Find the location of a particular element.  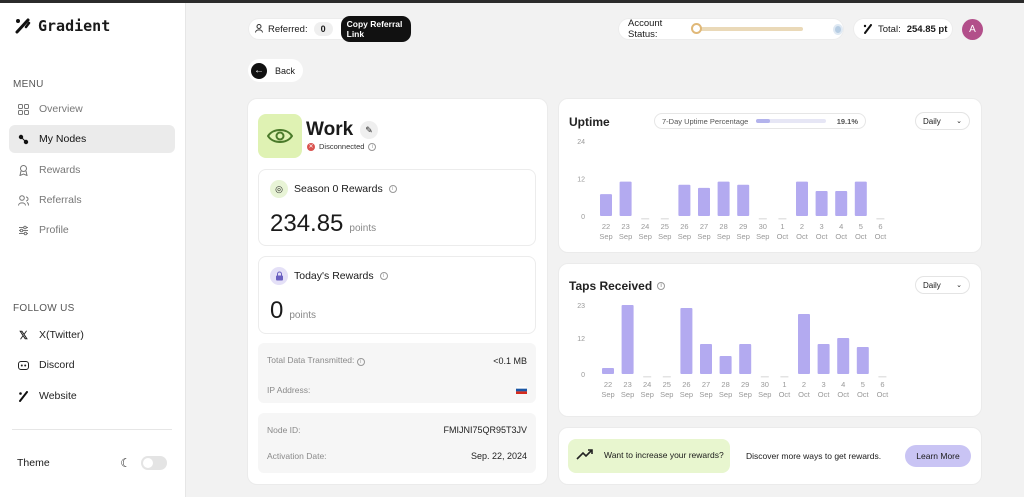

x-tick-label: 22 is located at coordinates (606, 226).